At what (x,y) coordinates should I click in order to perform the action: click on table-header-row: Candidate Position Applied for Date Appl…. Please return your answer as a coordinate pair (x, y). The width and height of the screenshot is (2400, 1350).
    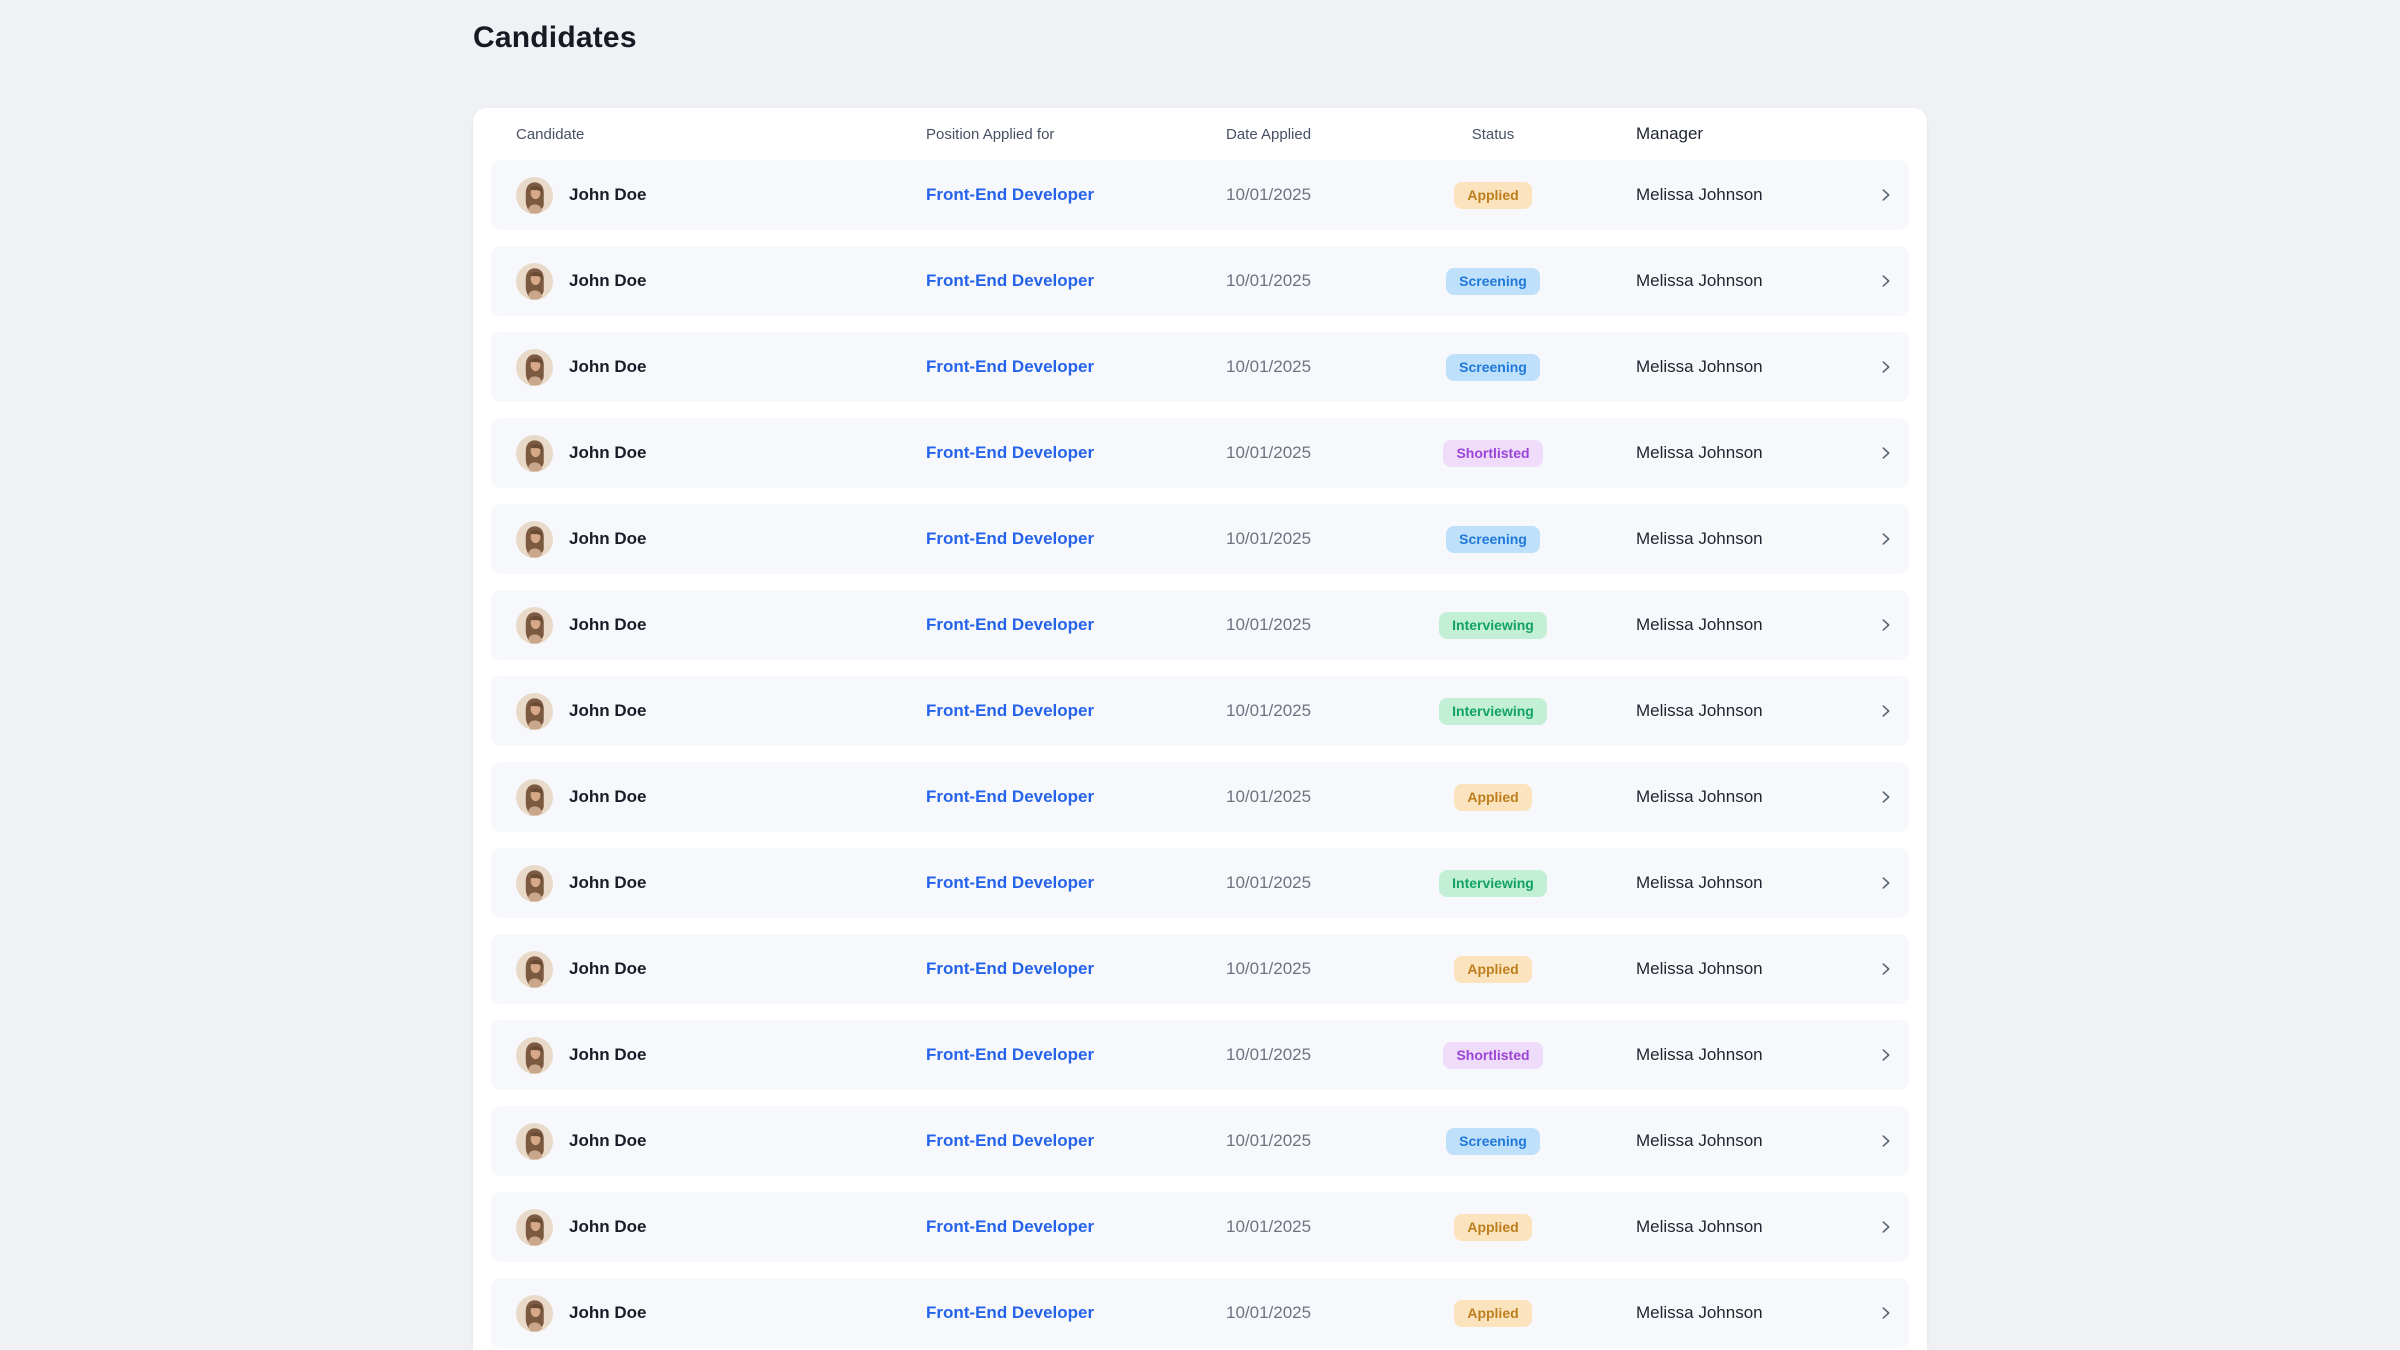
    Looking at the image, I should click on (1200, 134).